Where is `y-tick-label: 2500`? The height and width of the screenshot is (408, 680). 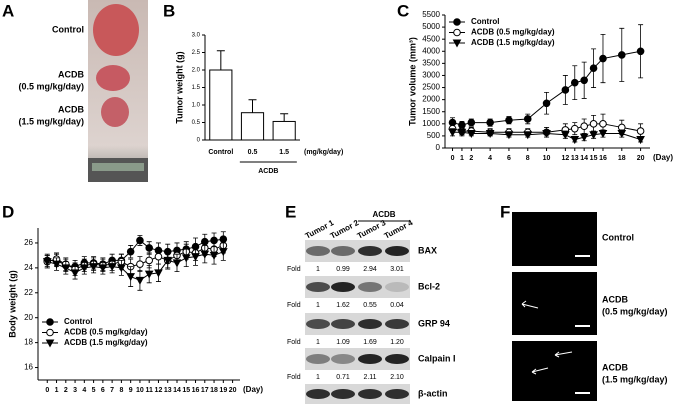 y-tick-label: 2500 is located at coordinates (431, 87).